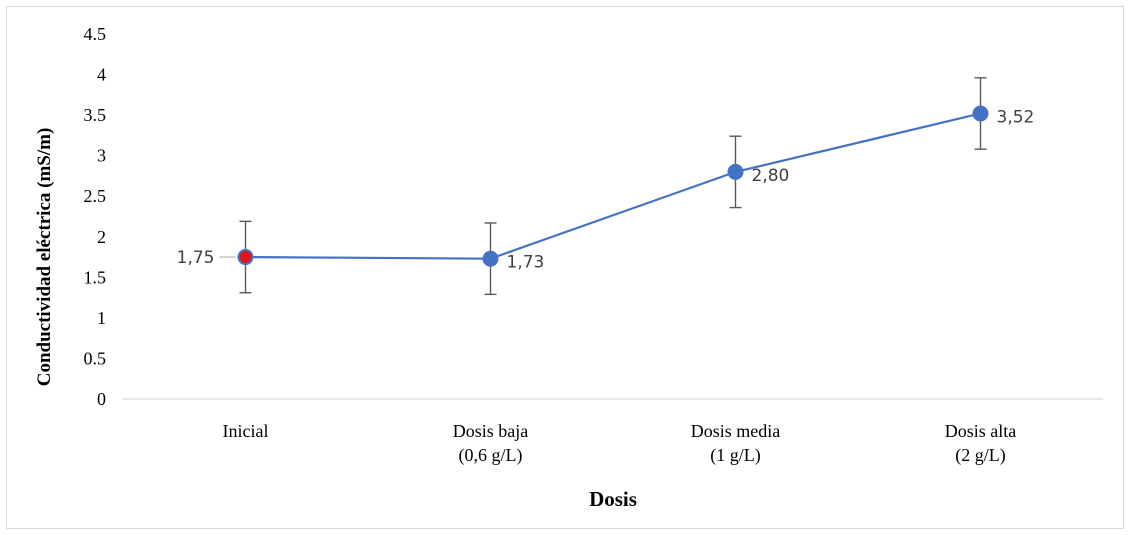  Describe the element at coordinates (44, 257) in the screenshot. I see `y-axis-title: Conductividad eléctrica (mS/m)` at that location.